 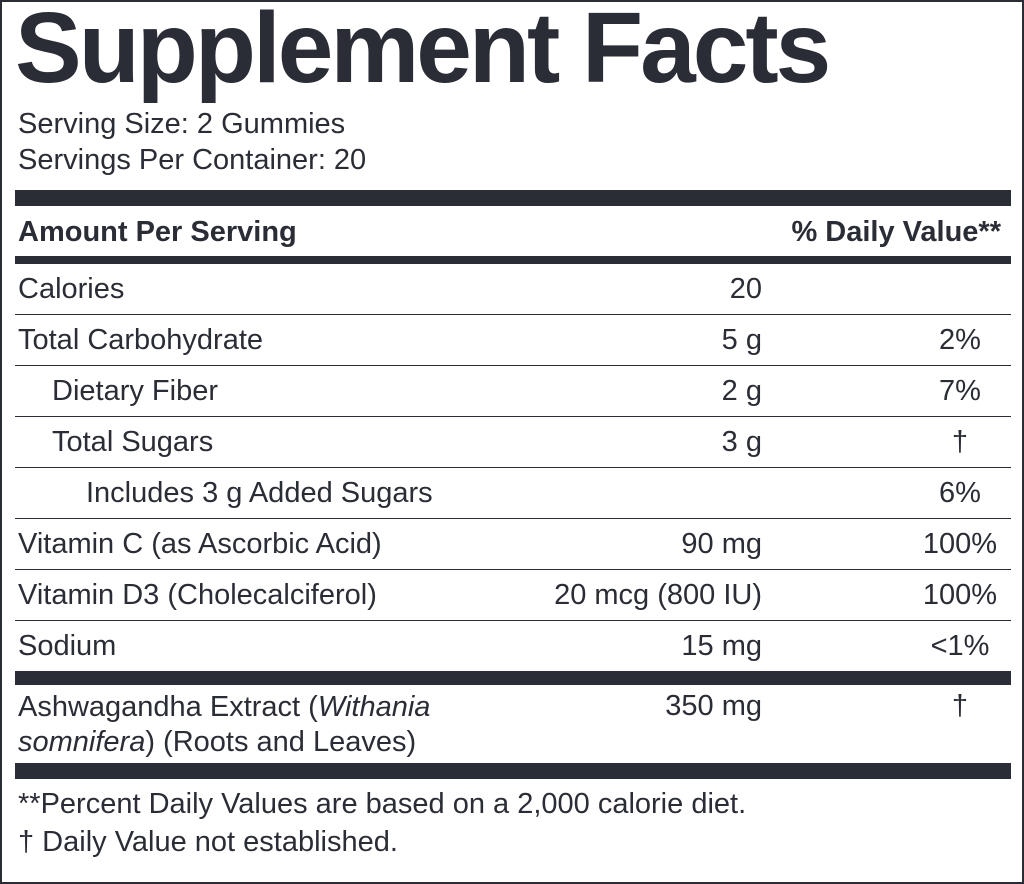 I want to click on nutrient-name: Total Carbohydrate, so click(x=141, y=340).